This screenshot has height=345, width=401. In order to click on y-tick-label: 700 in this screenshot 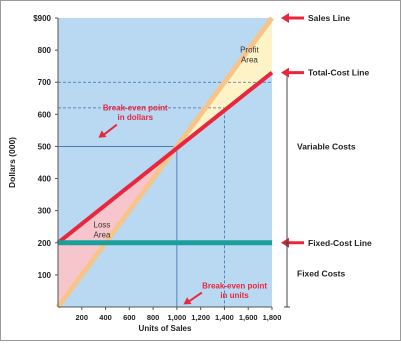, I will do `click(45, 82)`.